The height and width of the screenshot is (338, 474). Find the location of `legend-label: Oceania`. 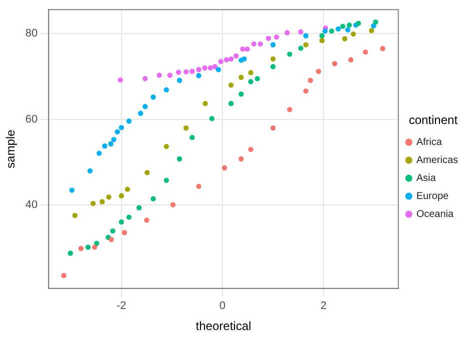

legend-label: Oceania is located at coordinates (435, 214).